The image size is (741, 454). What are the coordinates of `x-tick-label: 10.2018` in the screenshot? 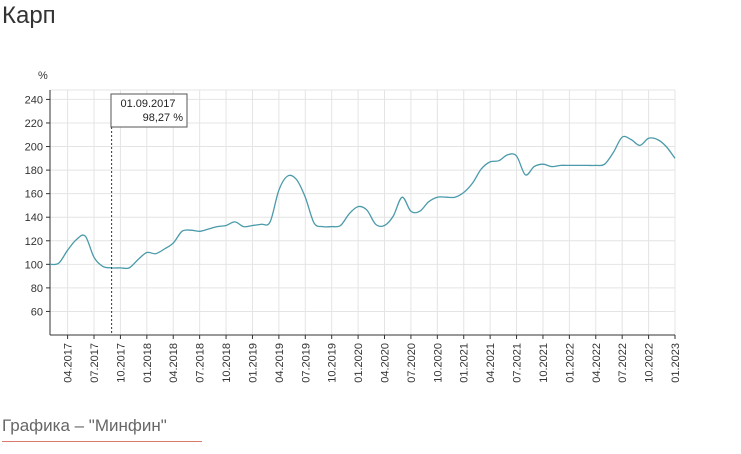 It's located at (227, 363).